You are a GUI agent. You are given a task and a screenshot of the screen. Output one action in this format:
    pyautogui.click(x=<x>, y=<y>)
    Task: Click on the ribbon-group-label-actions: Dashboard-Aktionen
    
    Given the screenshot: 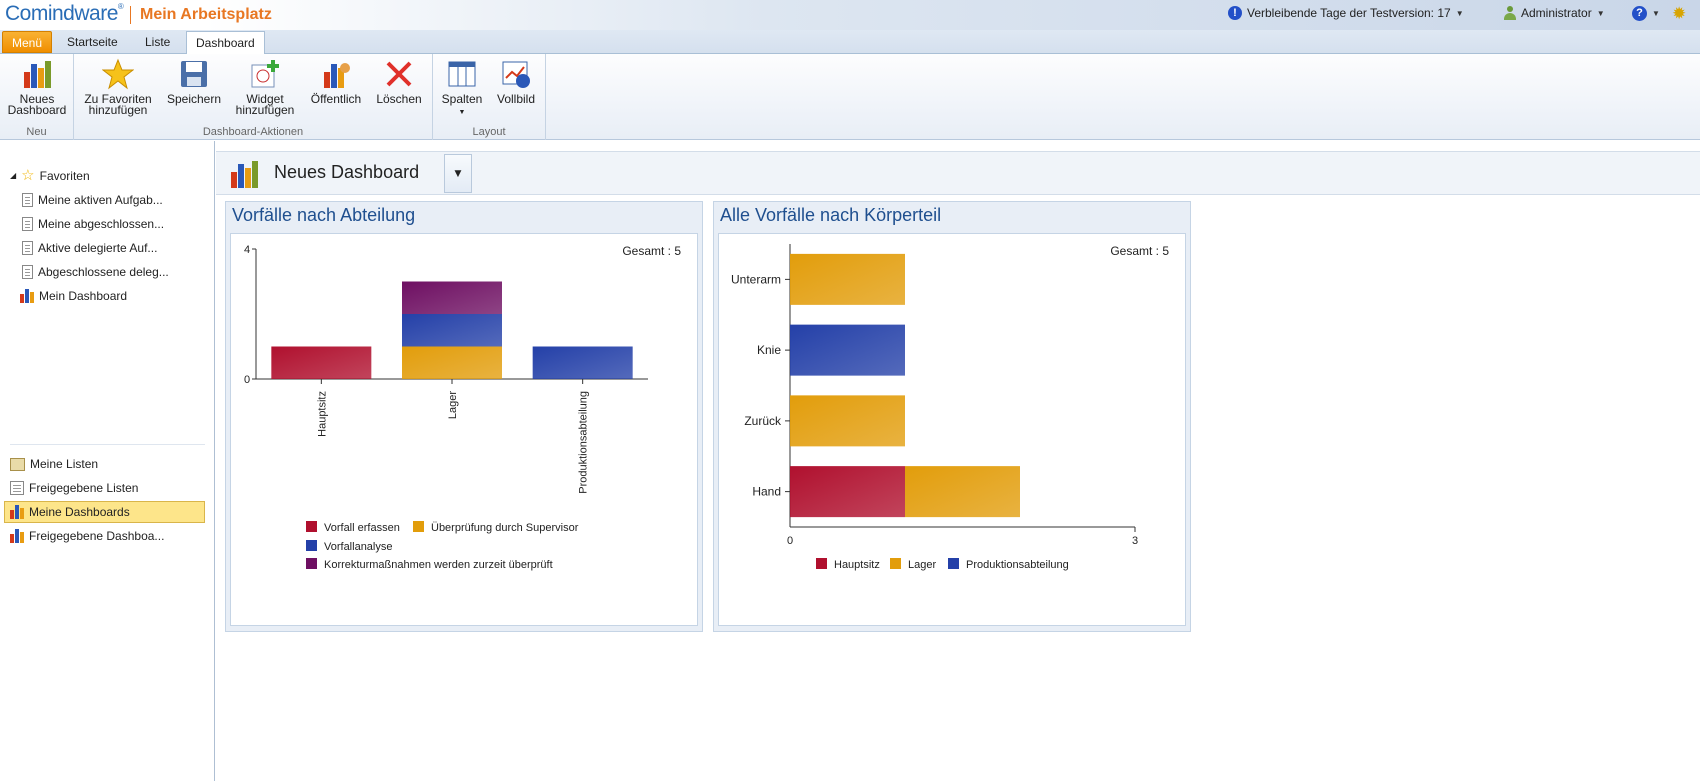 What is the action you would take?
    pyautogui.click(x=253, y=132)
    